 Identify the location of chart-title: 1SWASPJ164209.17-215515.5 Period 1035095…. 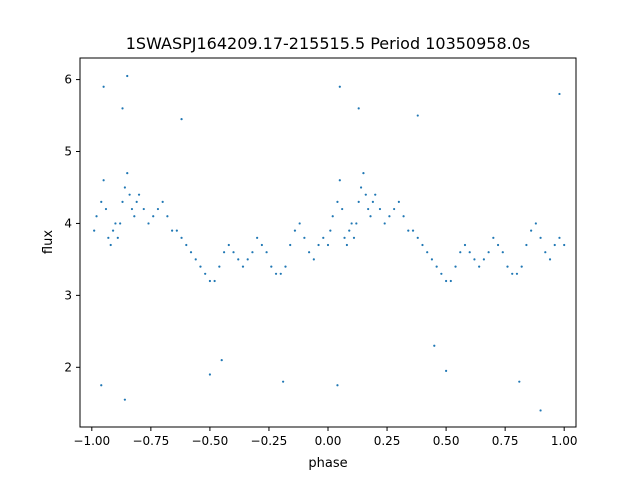
(328, 43).